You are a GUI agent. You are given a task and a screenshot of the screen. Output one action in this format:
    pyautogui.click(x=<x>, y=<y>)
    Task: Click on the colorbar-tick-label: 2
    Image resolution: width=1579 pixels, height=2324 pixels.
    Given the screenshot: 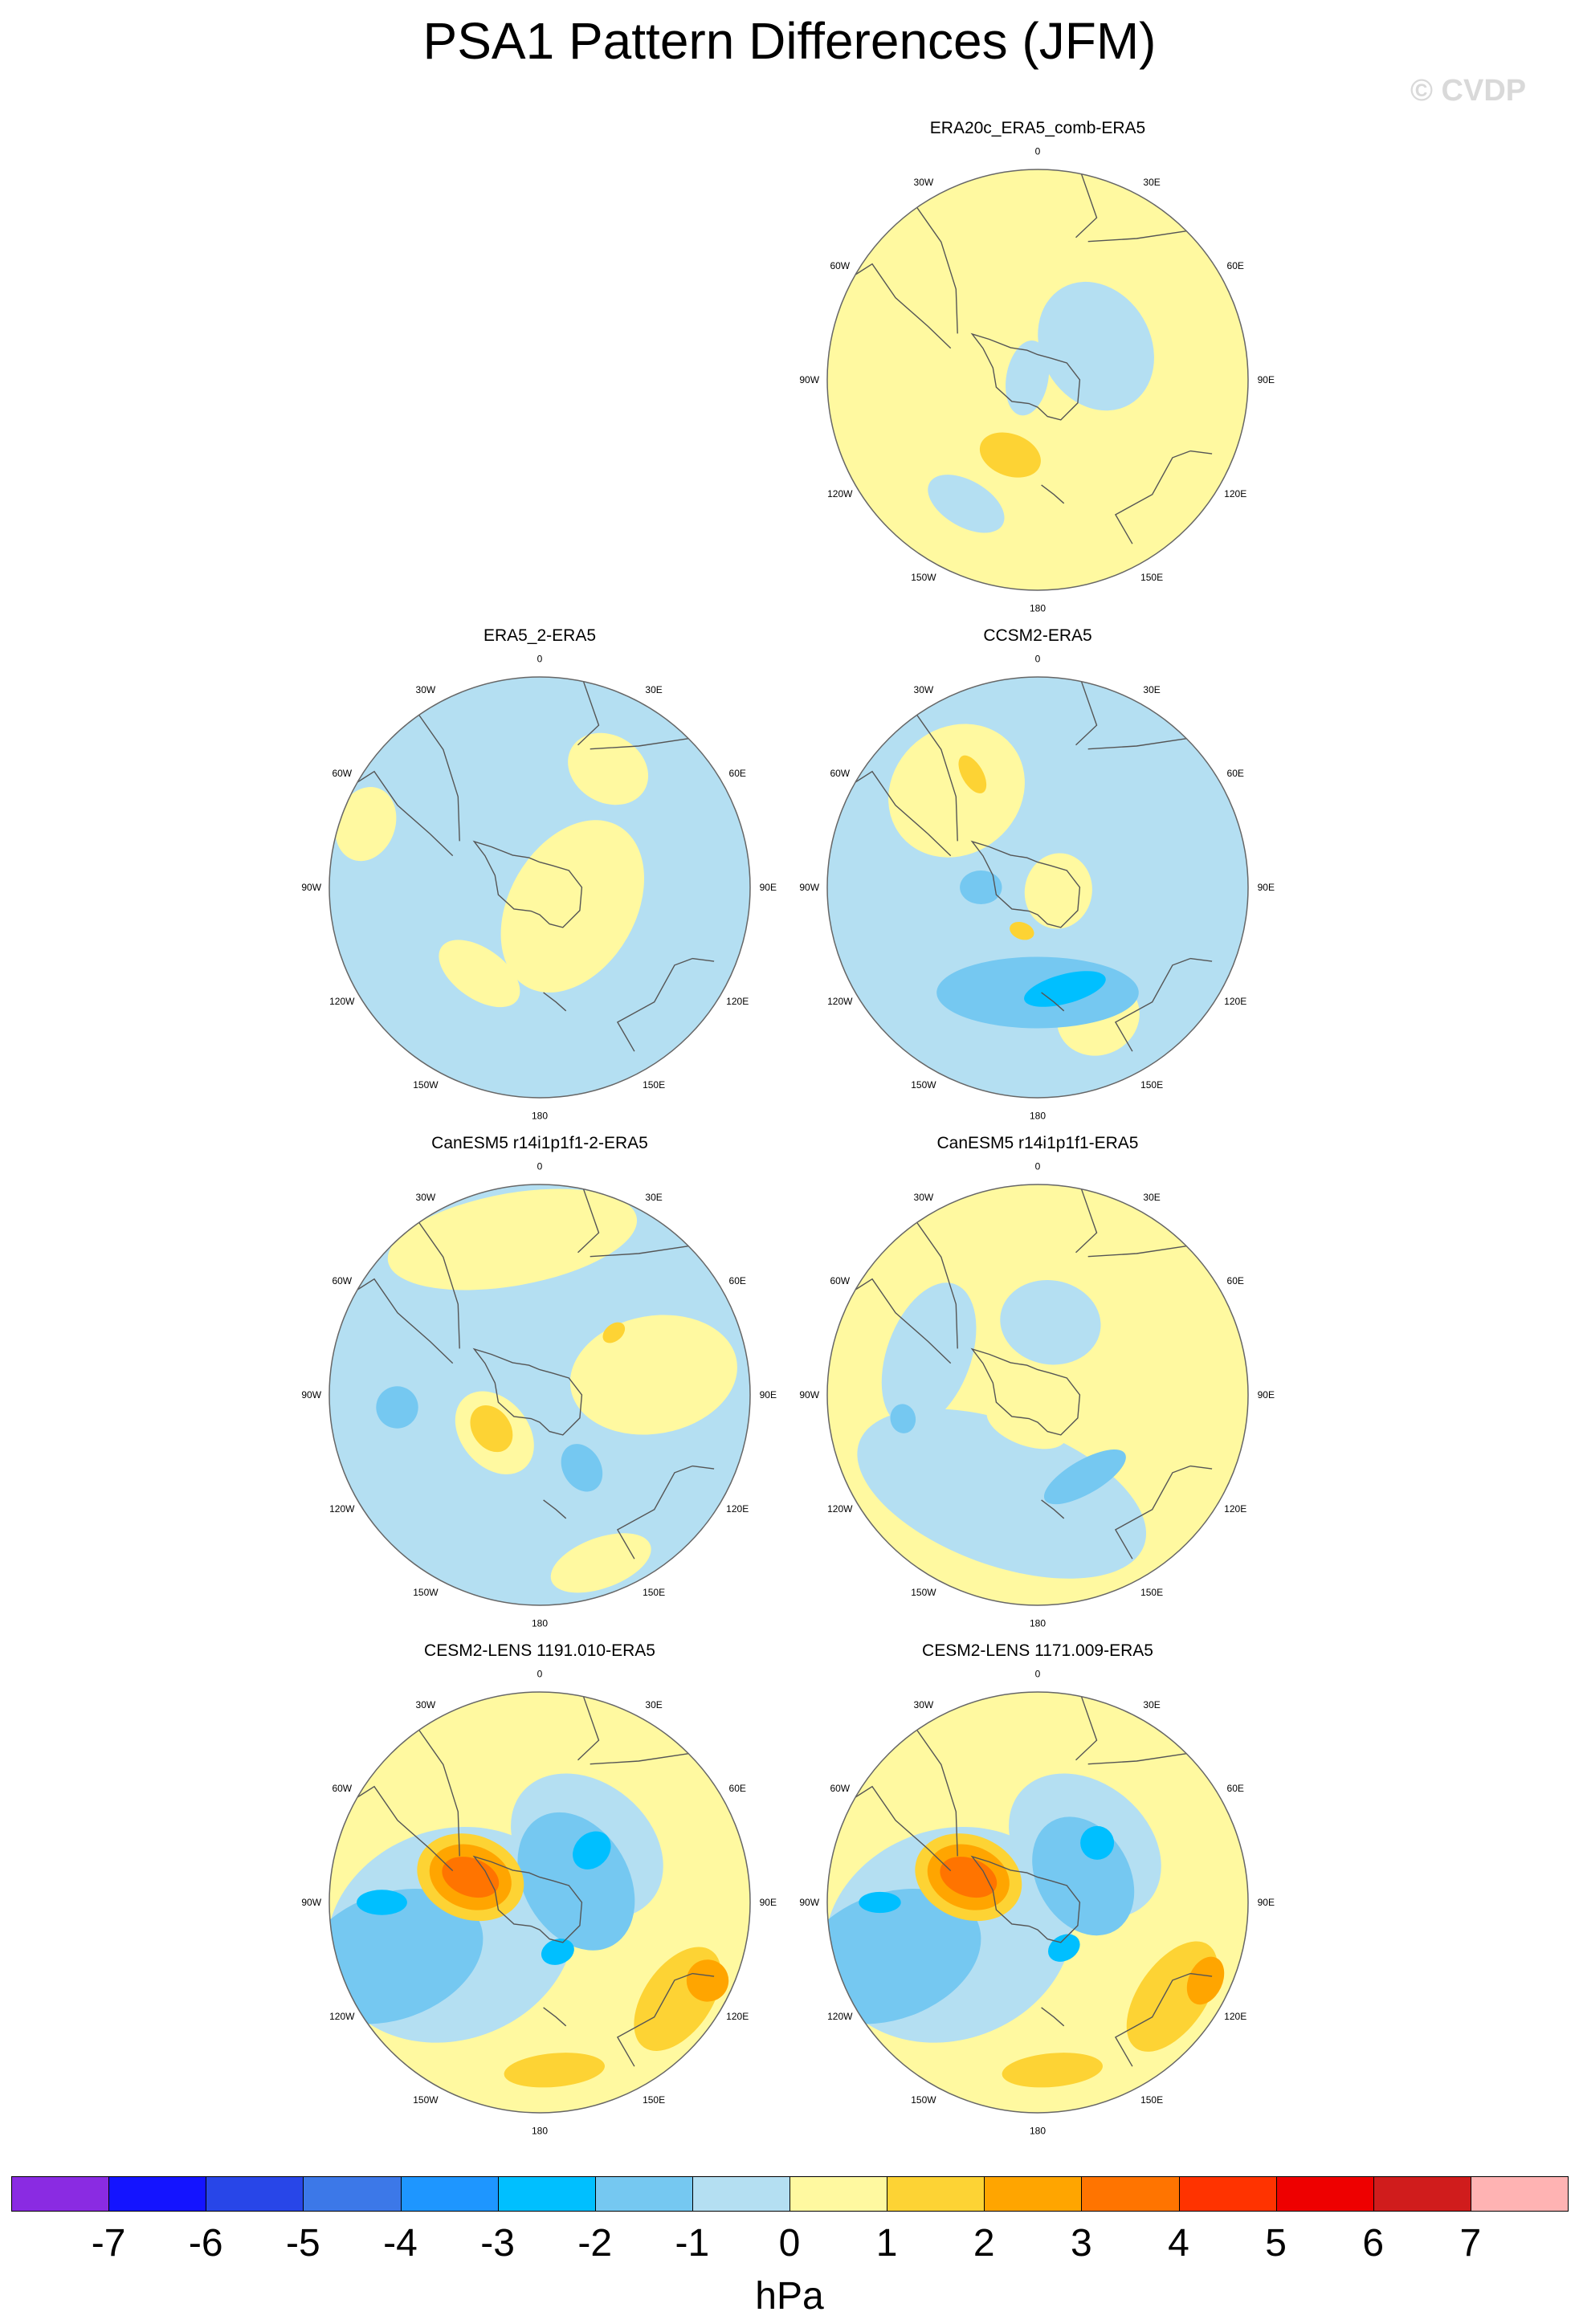 What is the action you would take?
    pyautogui.click(x=984, y=2244)
    